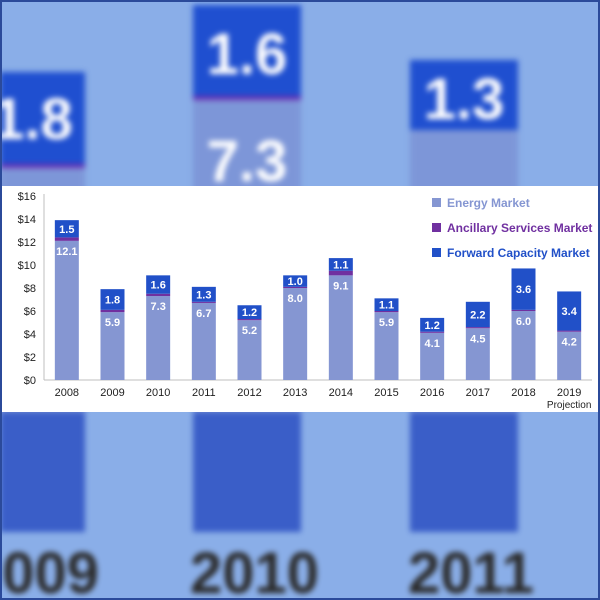  What do you see at coordinates (523, 322) in the screenshot?
I see `energy-data-label: 6.0` at bounding box center [523, 322].